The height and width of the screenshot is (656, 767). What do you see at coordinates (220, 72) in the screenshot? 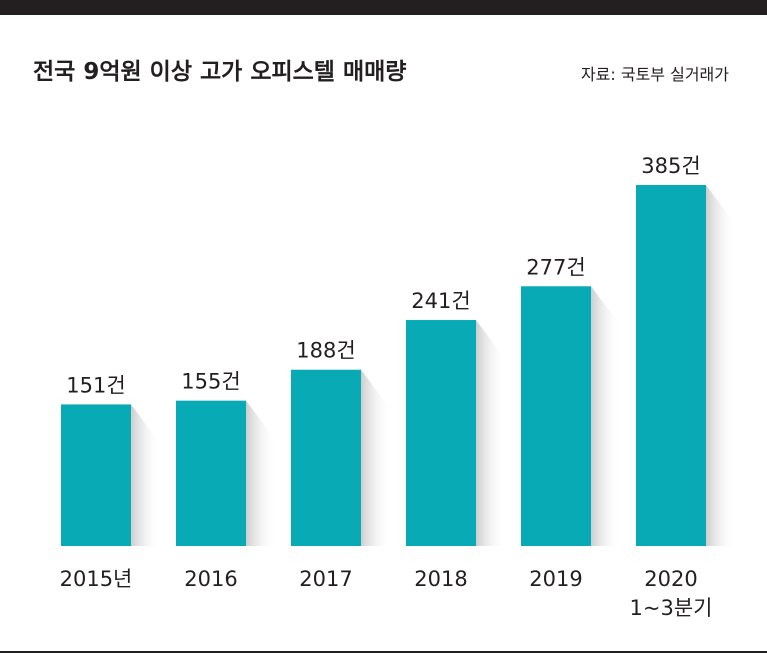
I see `chart-title: 전국 9억원 이상 고가 오피스텔 매매량` at bounding box center [220, 72].